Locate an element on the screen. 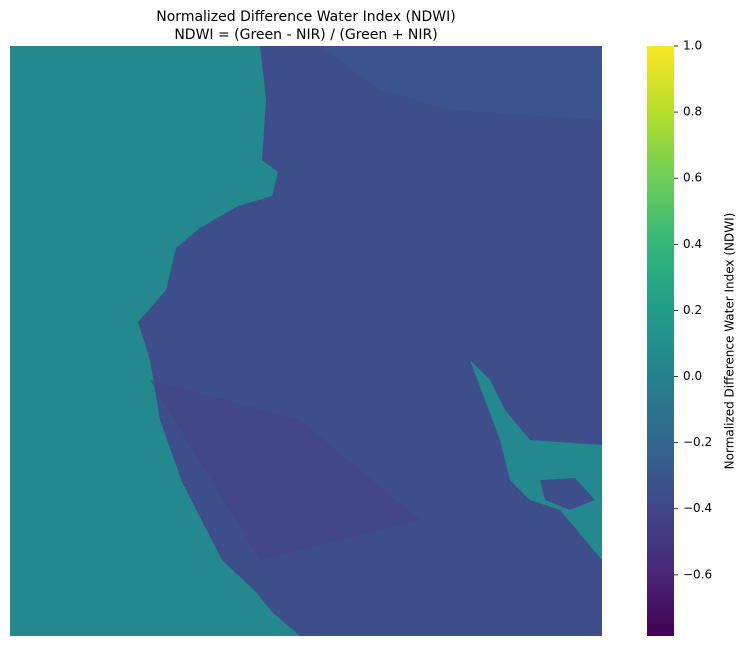  chart-title: Normalized Difference Water Index (NDWI) is located at coordinates (305, 17).